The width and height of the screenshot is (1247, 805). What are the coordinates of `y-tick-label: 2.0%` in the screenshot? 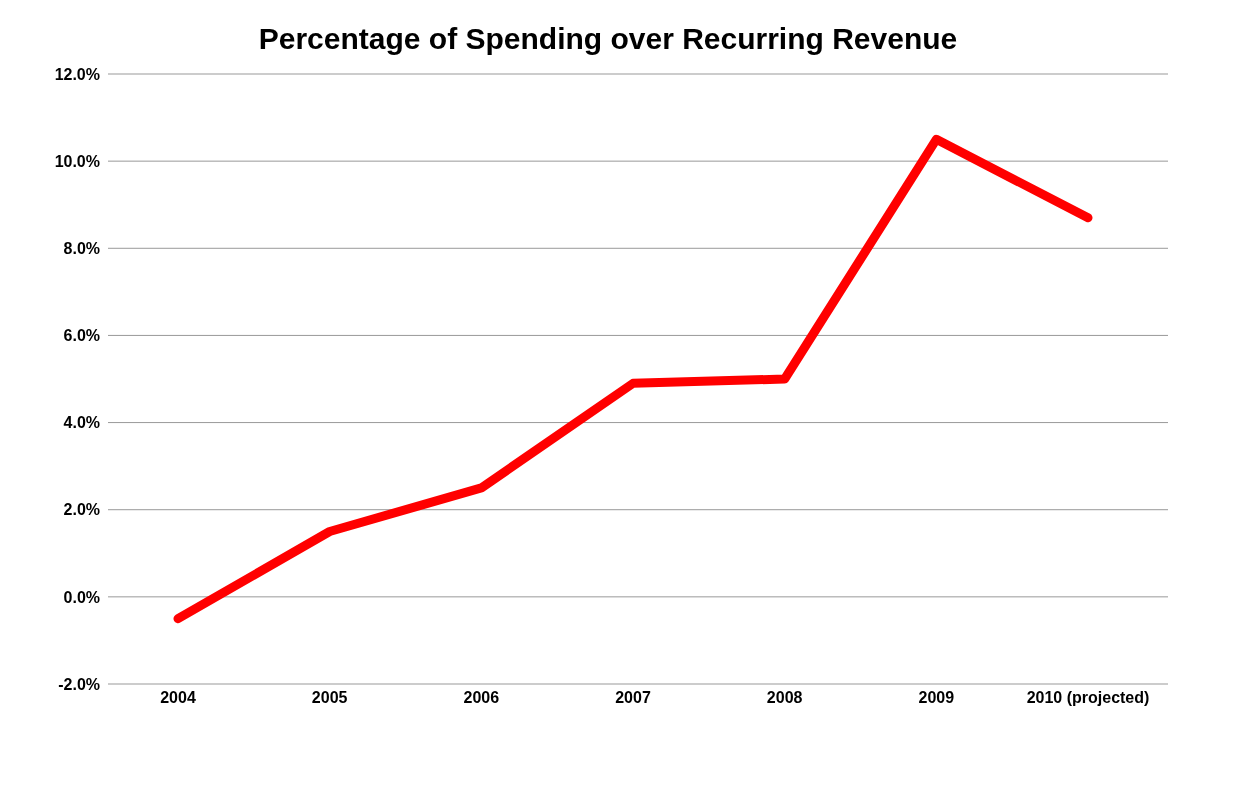 It's located at (81, 510).